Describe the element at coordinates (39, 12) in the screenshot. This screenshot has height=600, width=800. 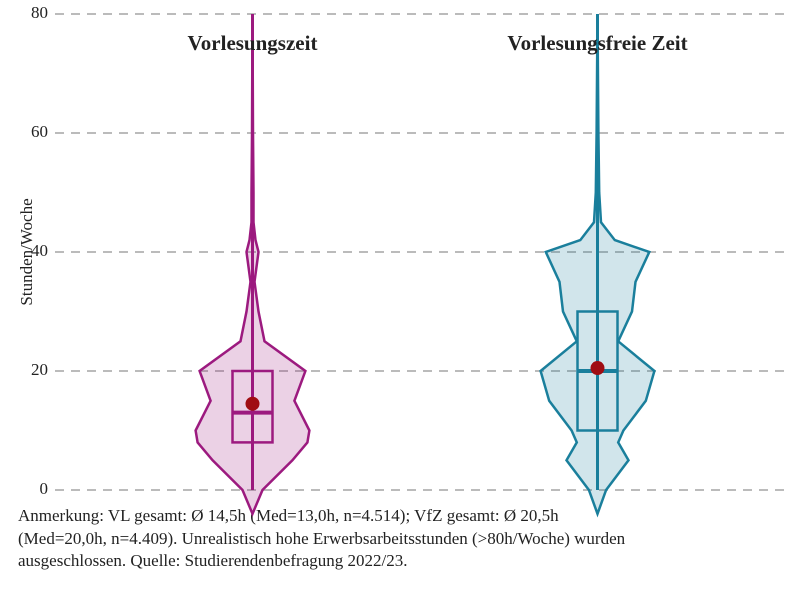
I see `y-tick-label: 80` at that location.